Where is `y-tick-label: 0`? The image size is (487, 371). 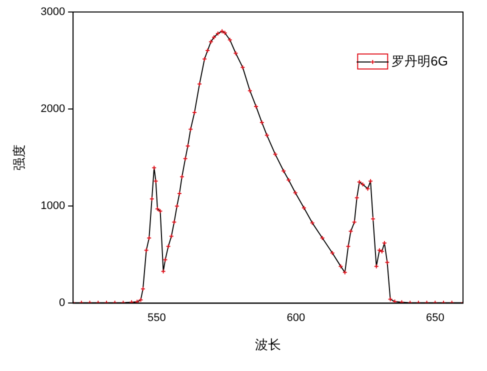
y-tick-label: 0 is located at coordinates (62, 303).